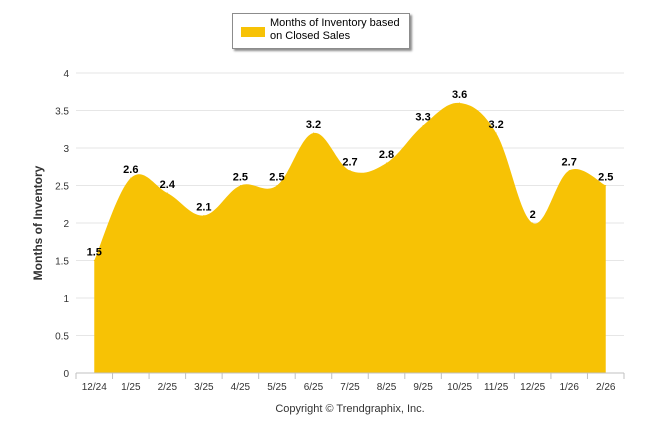 This screenshot has height=434, width=646. What do you see at coordinates (532, 387) in the screenshot?
I see `x-tick-label: 12/25` at bounding box center [532, 387].